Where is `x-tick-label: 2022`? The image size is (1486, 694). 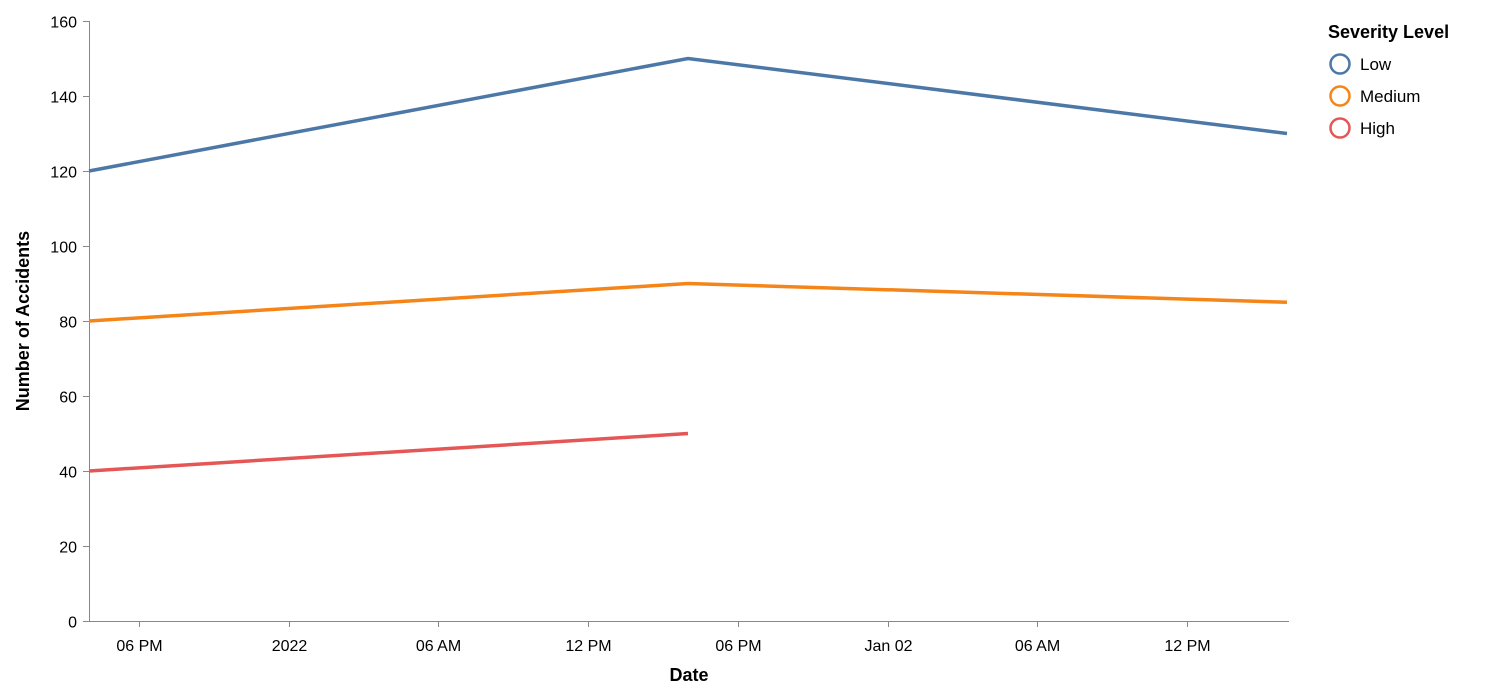
x-tick-label: 2022 is located at coordinates (290, 646).